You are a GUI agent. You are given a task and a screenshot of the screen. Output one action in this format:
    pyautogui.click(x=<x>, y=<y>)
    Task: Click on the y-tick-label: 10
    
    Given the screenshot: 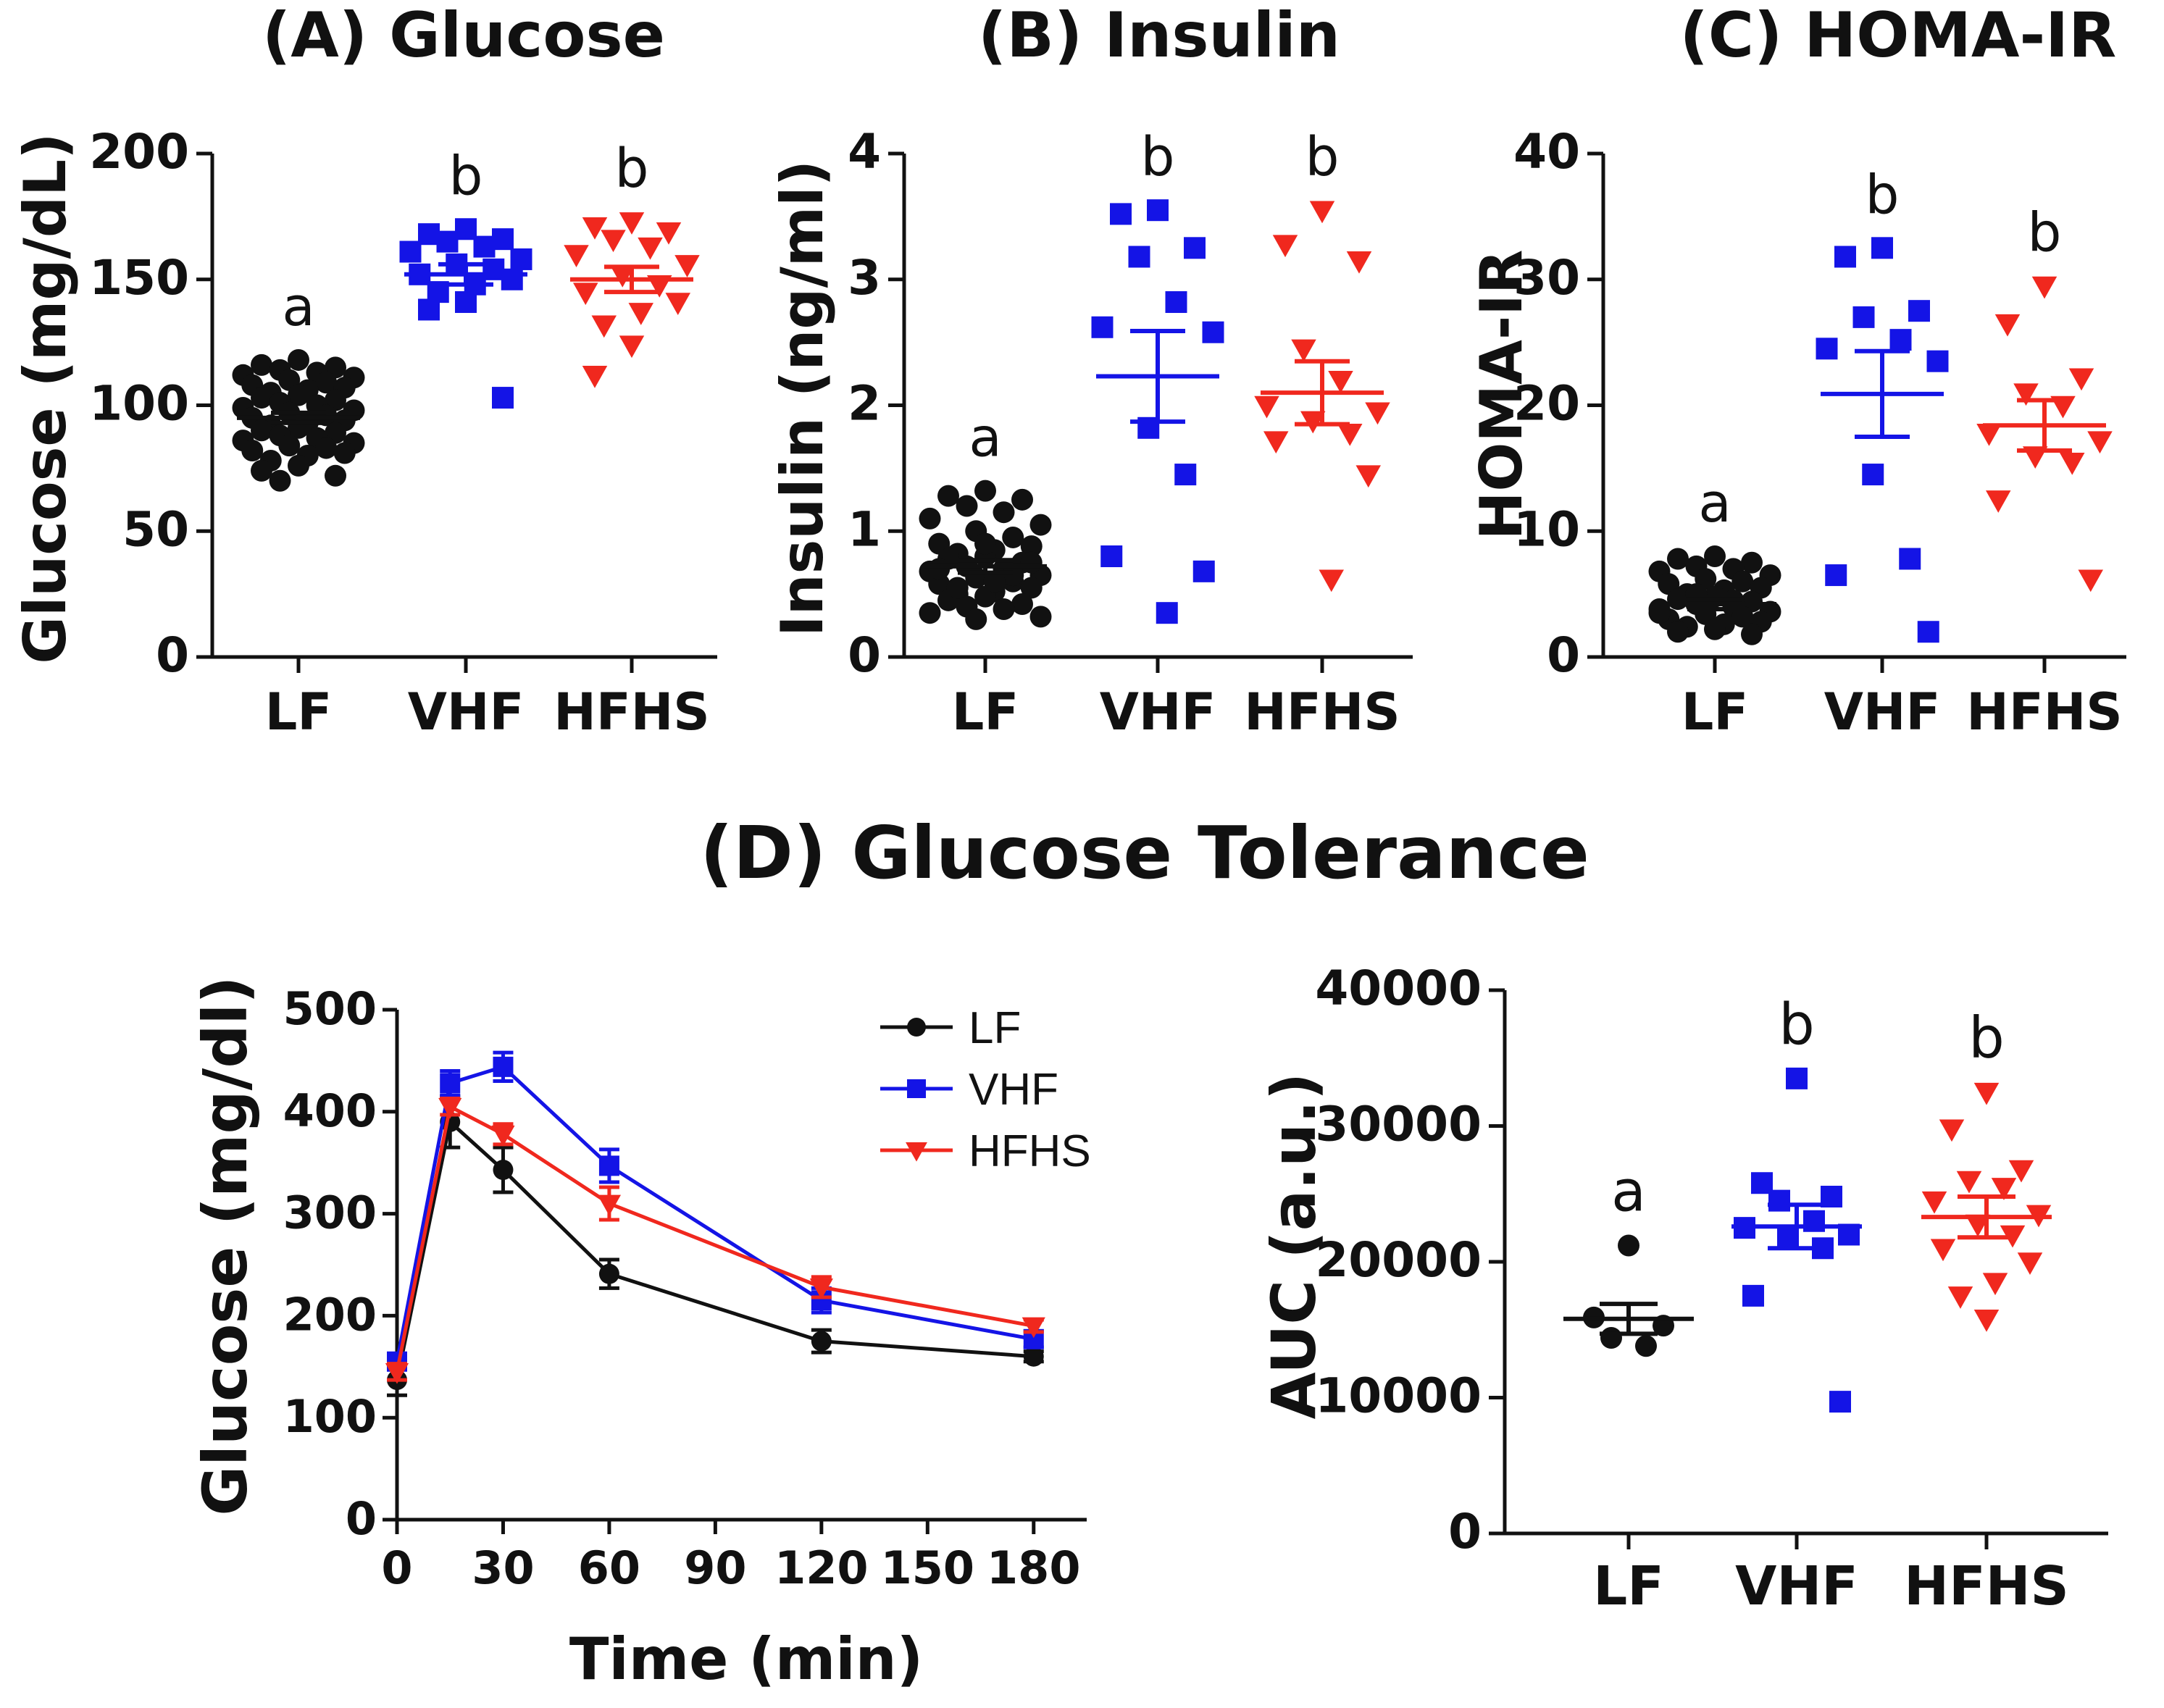 What is the action you would take?
    pyautogui.click(x=1546, y=529)
    